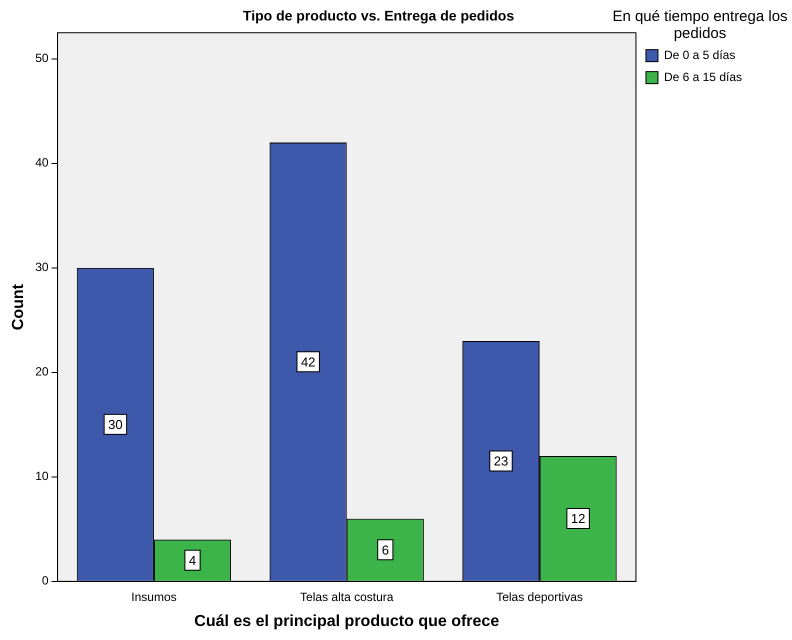 This screenshot has height=640, width=792. What do you see at coordinates (347, 621) in the screenshot?
I see `x-axis-title: Cuál es el principal producto que ofrece` at bounding box center [347, 621].